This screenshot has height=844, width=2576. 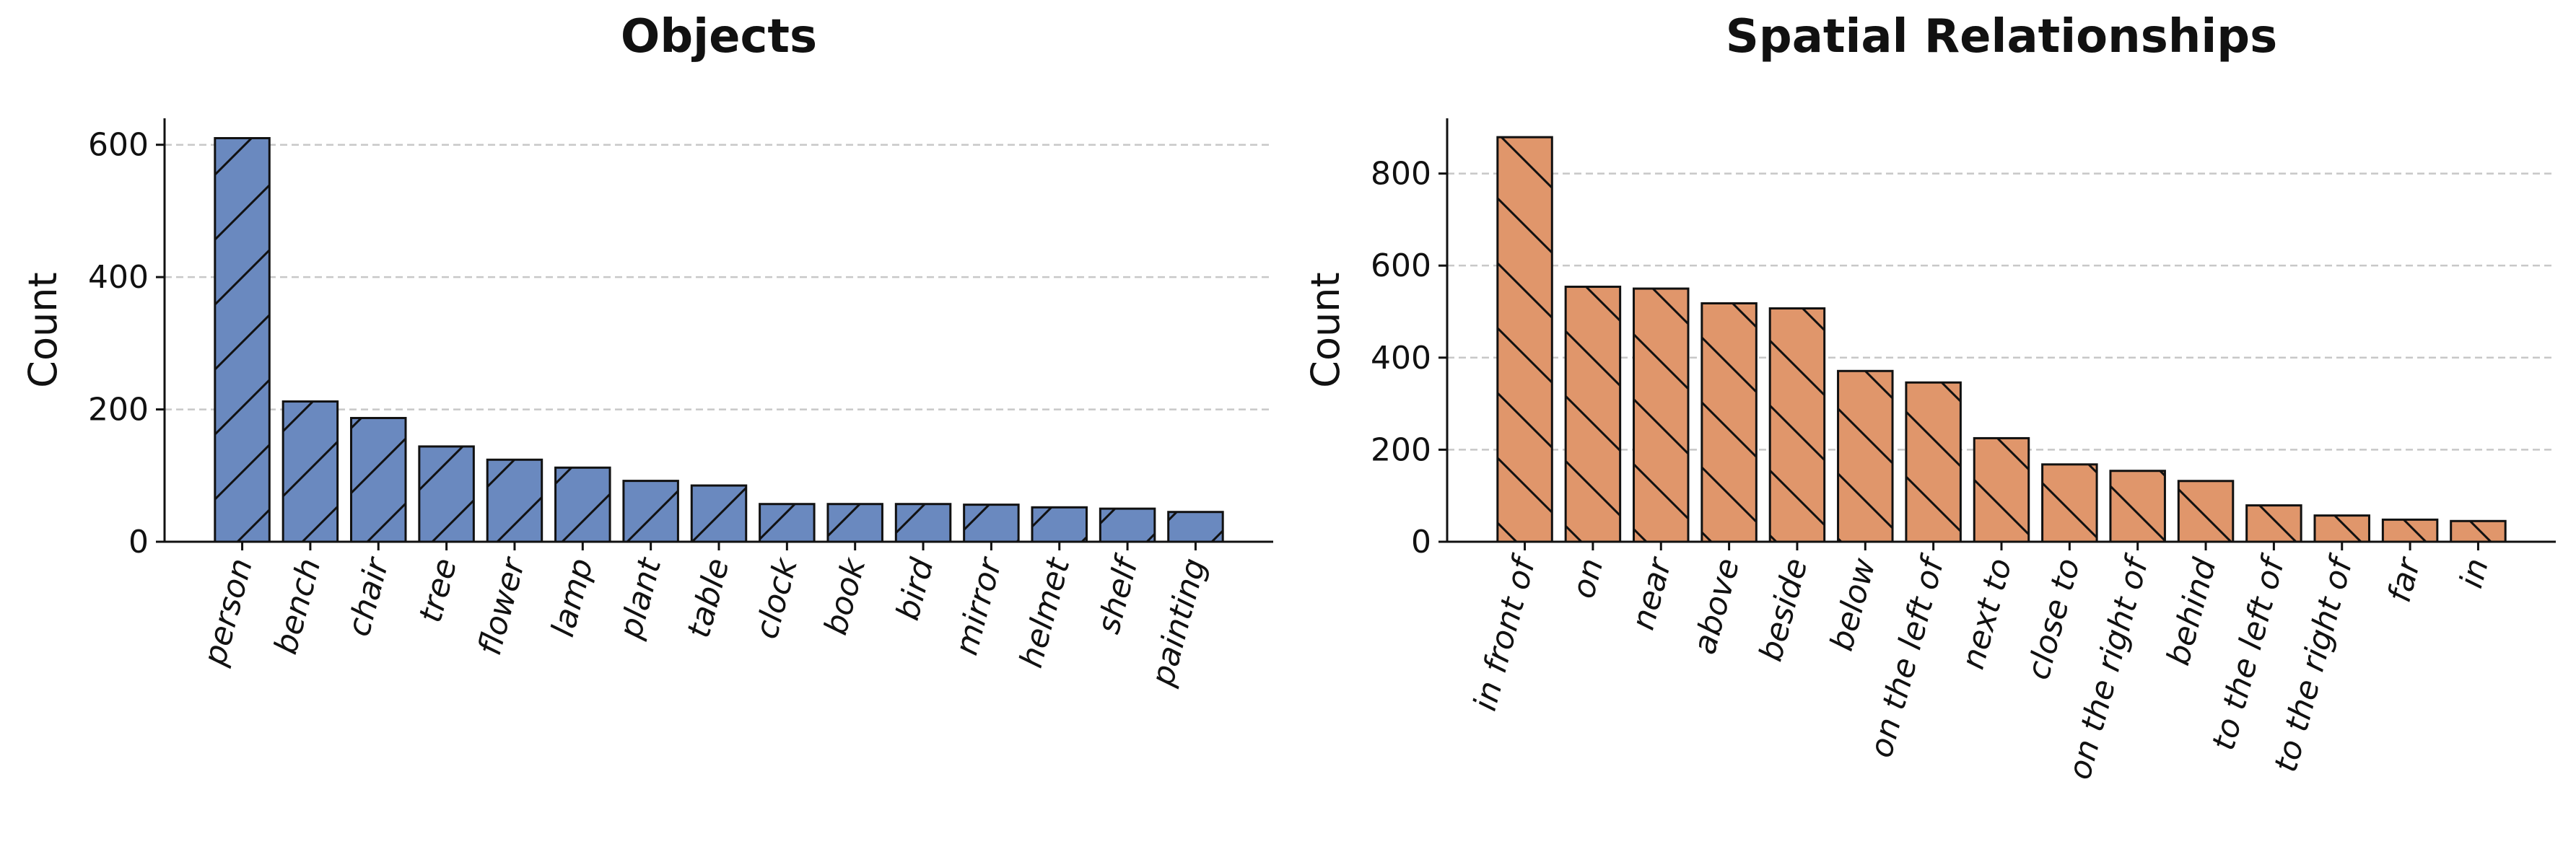 I want to click on x-tick-label: behind, so click(x=2192, y=611).